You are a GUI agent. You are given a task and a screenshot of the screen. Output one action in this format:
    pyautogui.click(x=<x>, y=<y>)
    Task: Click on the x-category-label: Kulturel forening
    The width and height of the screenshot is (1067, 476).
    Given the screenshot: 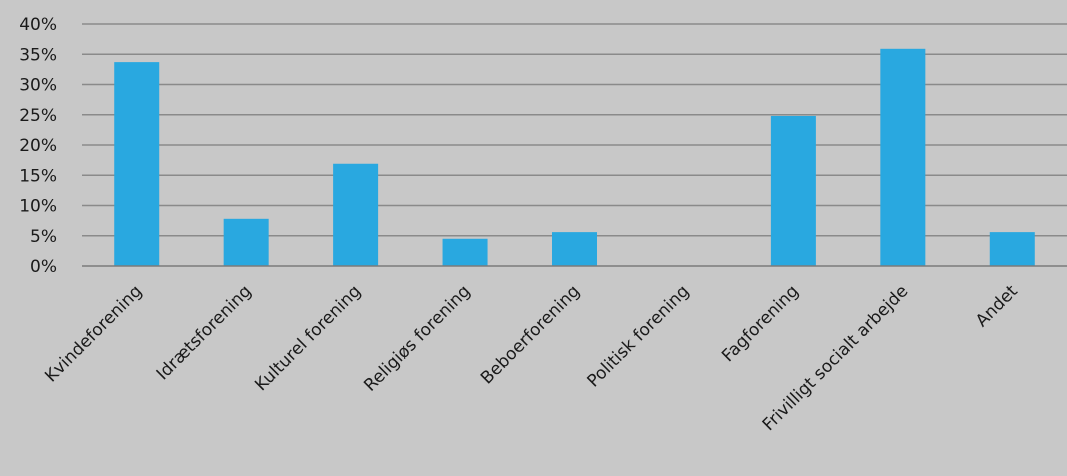 What is the action you would take?
    pyautogui.click(x=308, y=338)
    